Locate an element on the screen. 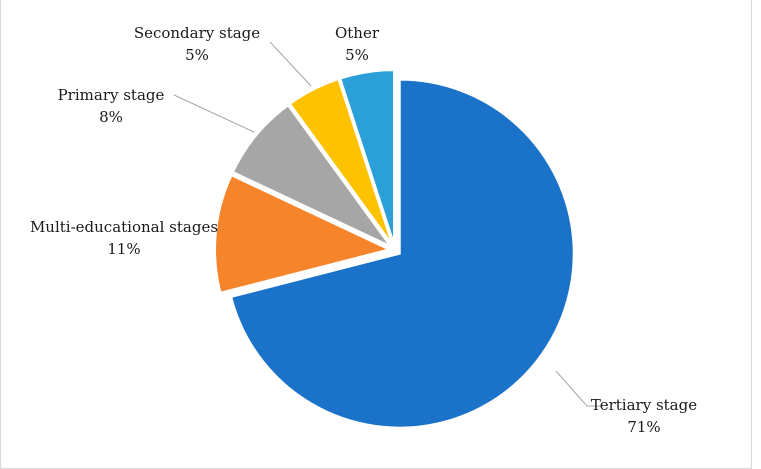  slice-category-label: Primary stage is located at coordinates (111, 95).